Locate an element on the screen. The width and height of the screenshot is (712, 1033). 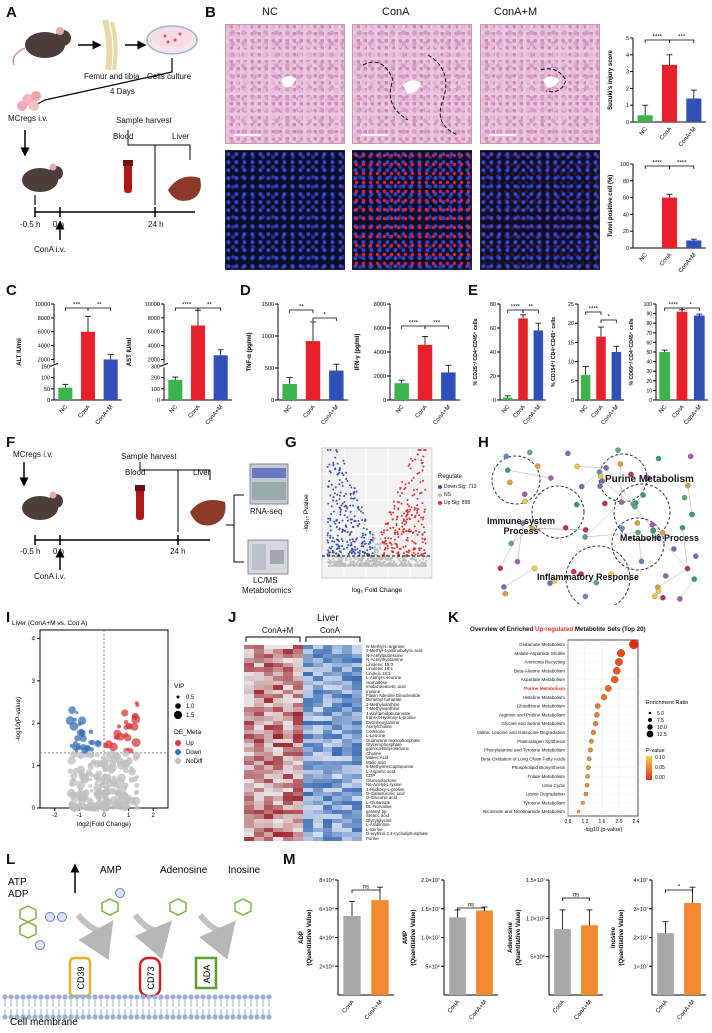
de-legend-dot is located at coordinates (178, 752).